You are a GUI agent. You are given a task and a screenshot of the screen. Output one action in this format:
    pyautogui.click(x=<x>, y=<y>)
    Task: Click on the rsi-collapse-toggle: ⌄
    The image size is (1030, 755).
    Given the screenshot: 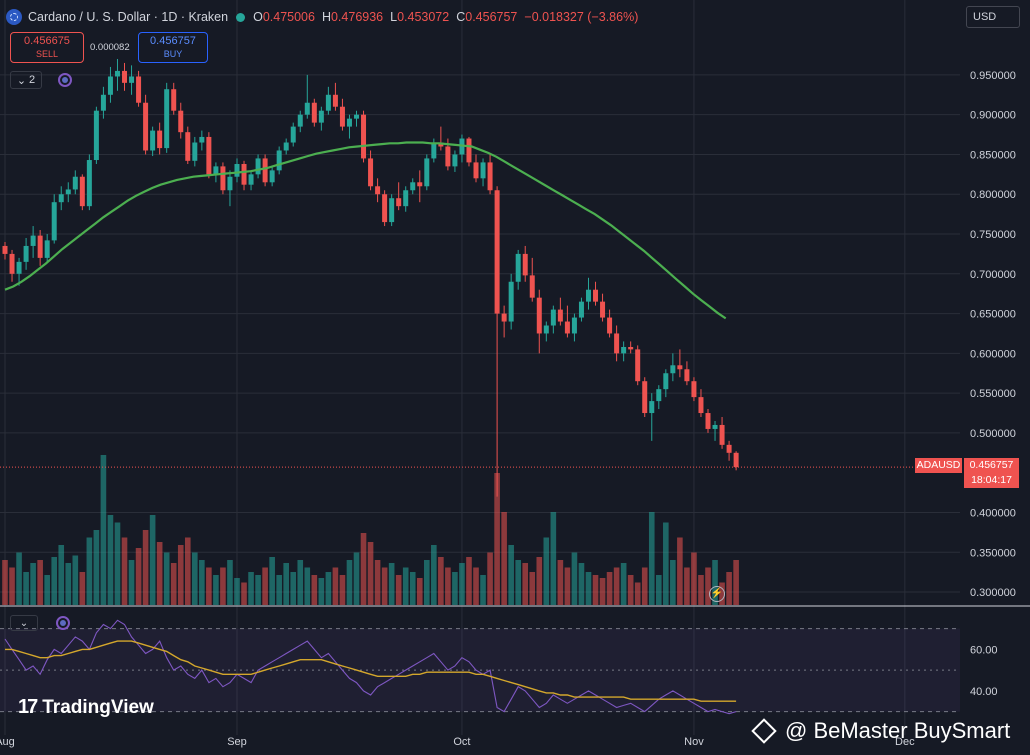 What is the action you would take?
    pyautogui.click(x=24, y=623)
    